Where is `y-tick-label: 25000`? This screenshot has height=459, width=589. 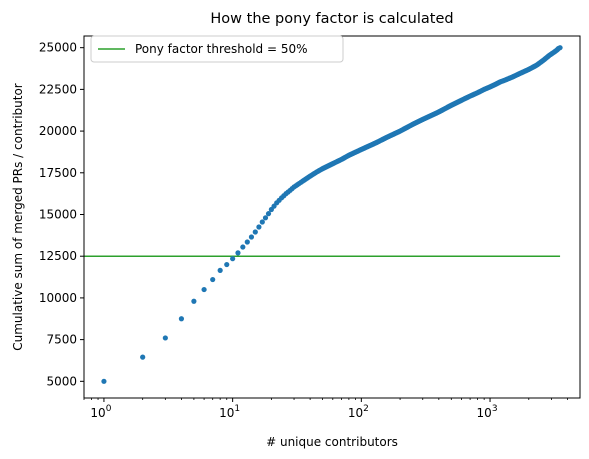
y-tick-label: 25000 is located at coordinates (58, 48).